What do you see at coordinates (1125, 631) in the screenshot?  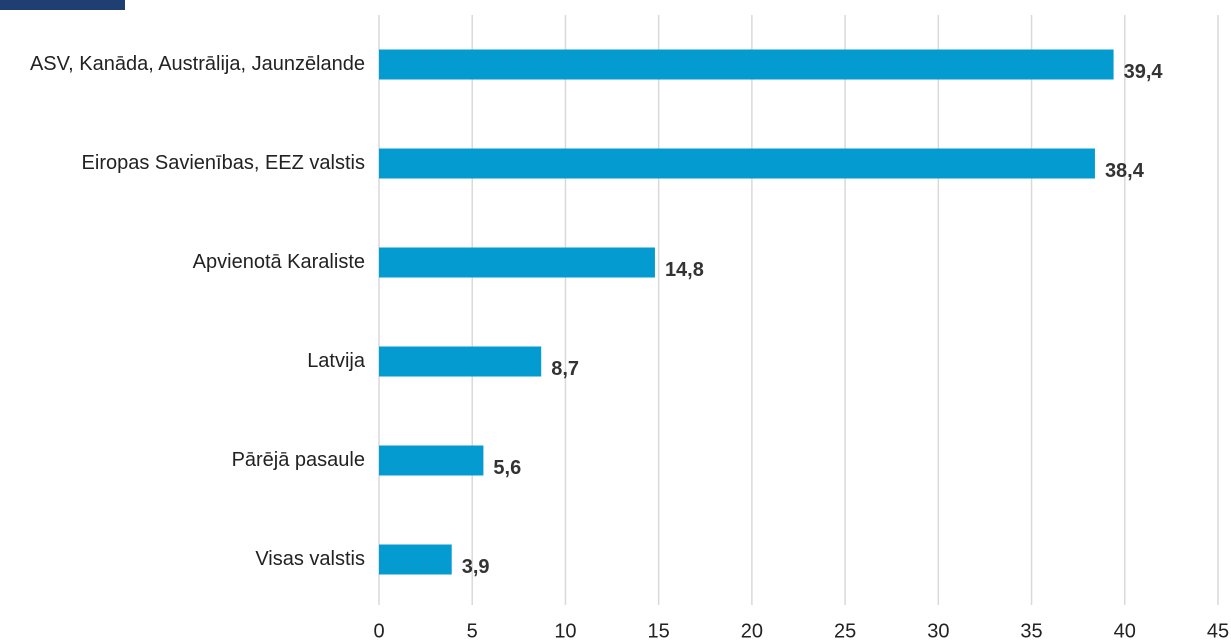 I see `x-tick-label: 40` at bounding box center [1125, 631].